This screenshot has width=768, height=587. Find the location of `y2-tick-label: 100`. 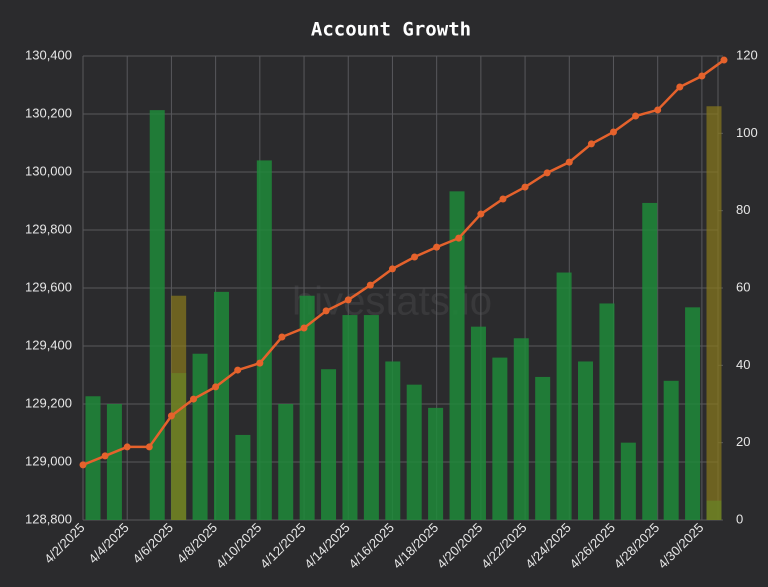

y2-tick-label: 100 is located at coordinates (747, 132).